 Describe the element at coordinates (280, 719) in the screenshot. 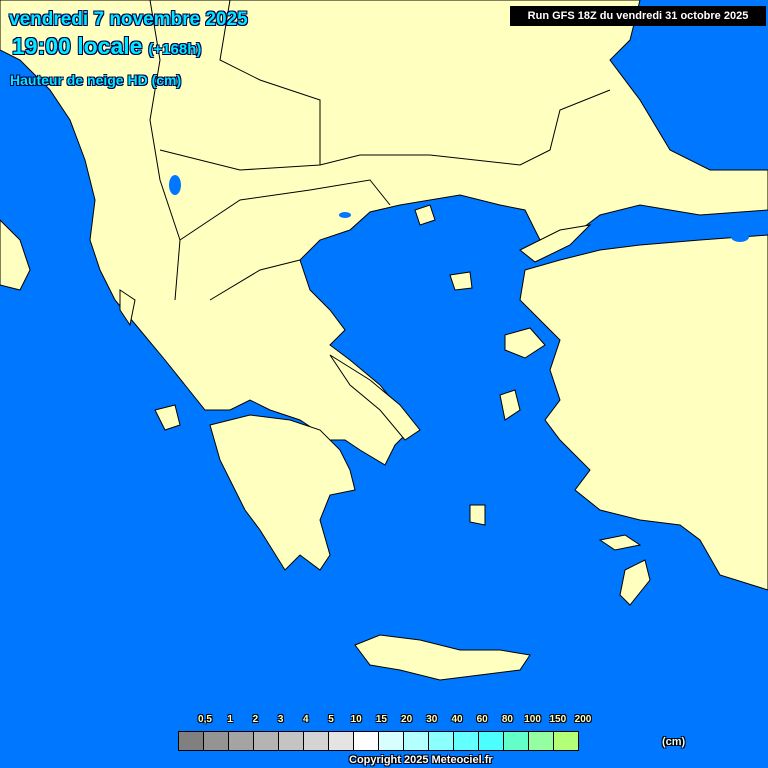

I see `legend-label: 3` at that location.